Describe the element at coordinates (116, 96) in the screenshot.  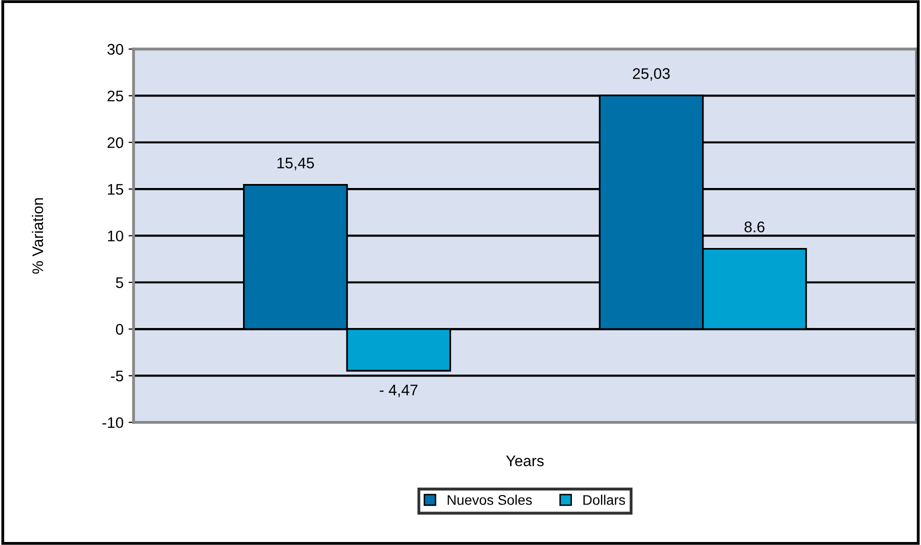
I see `y-tick-label: 25` at that location.